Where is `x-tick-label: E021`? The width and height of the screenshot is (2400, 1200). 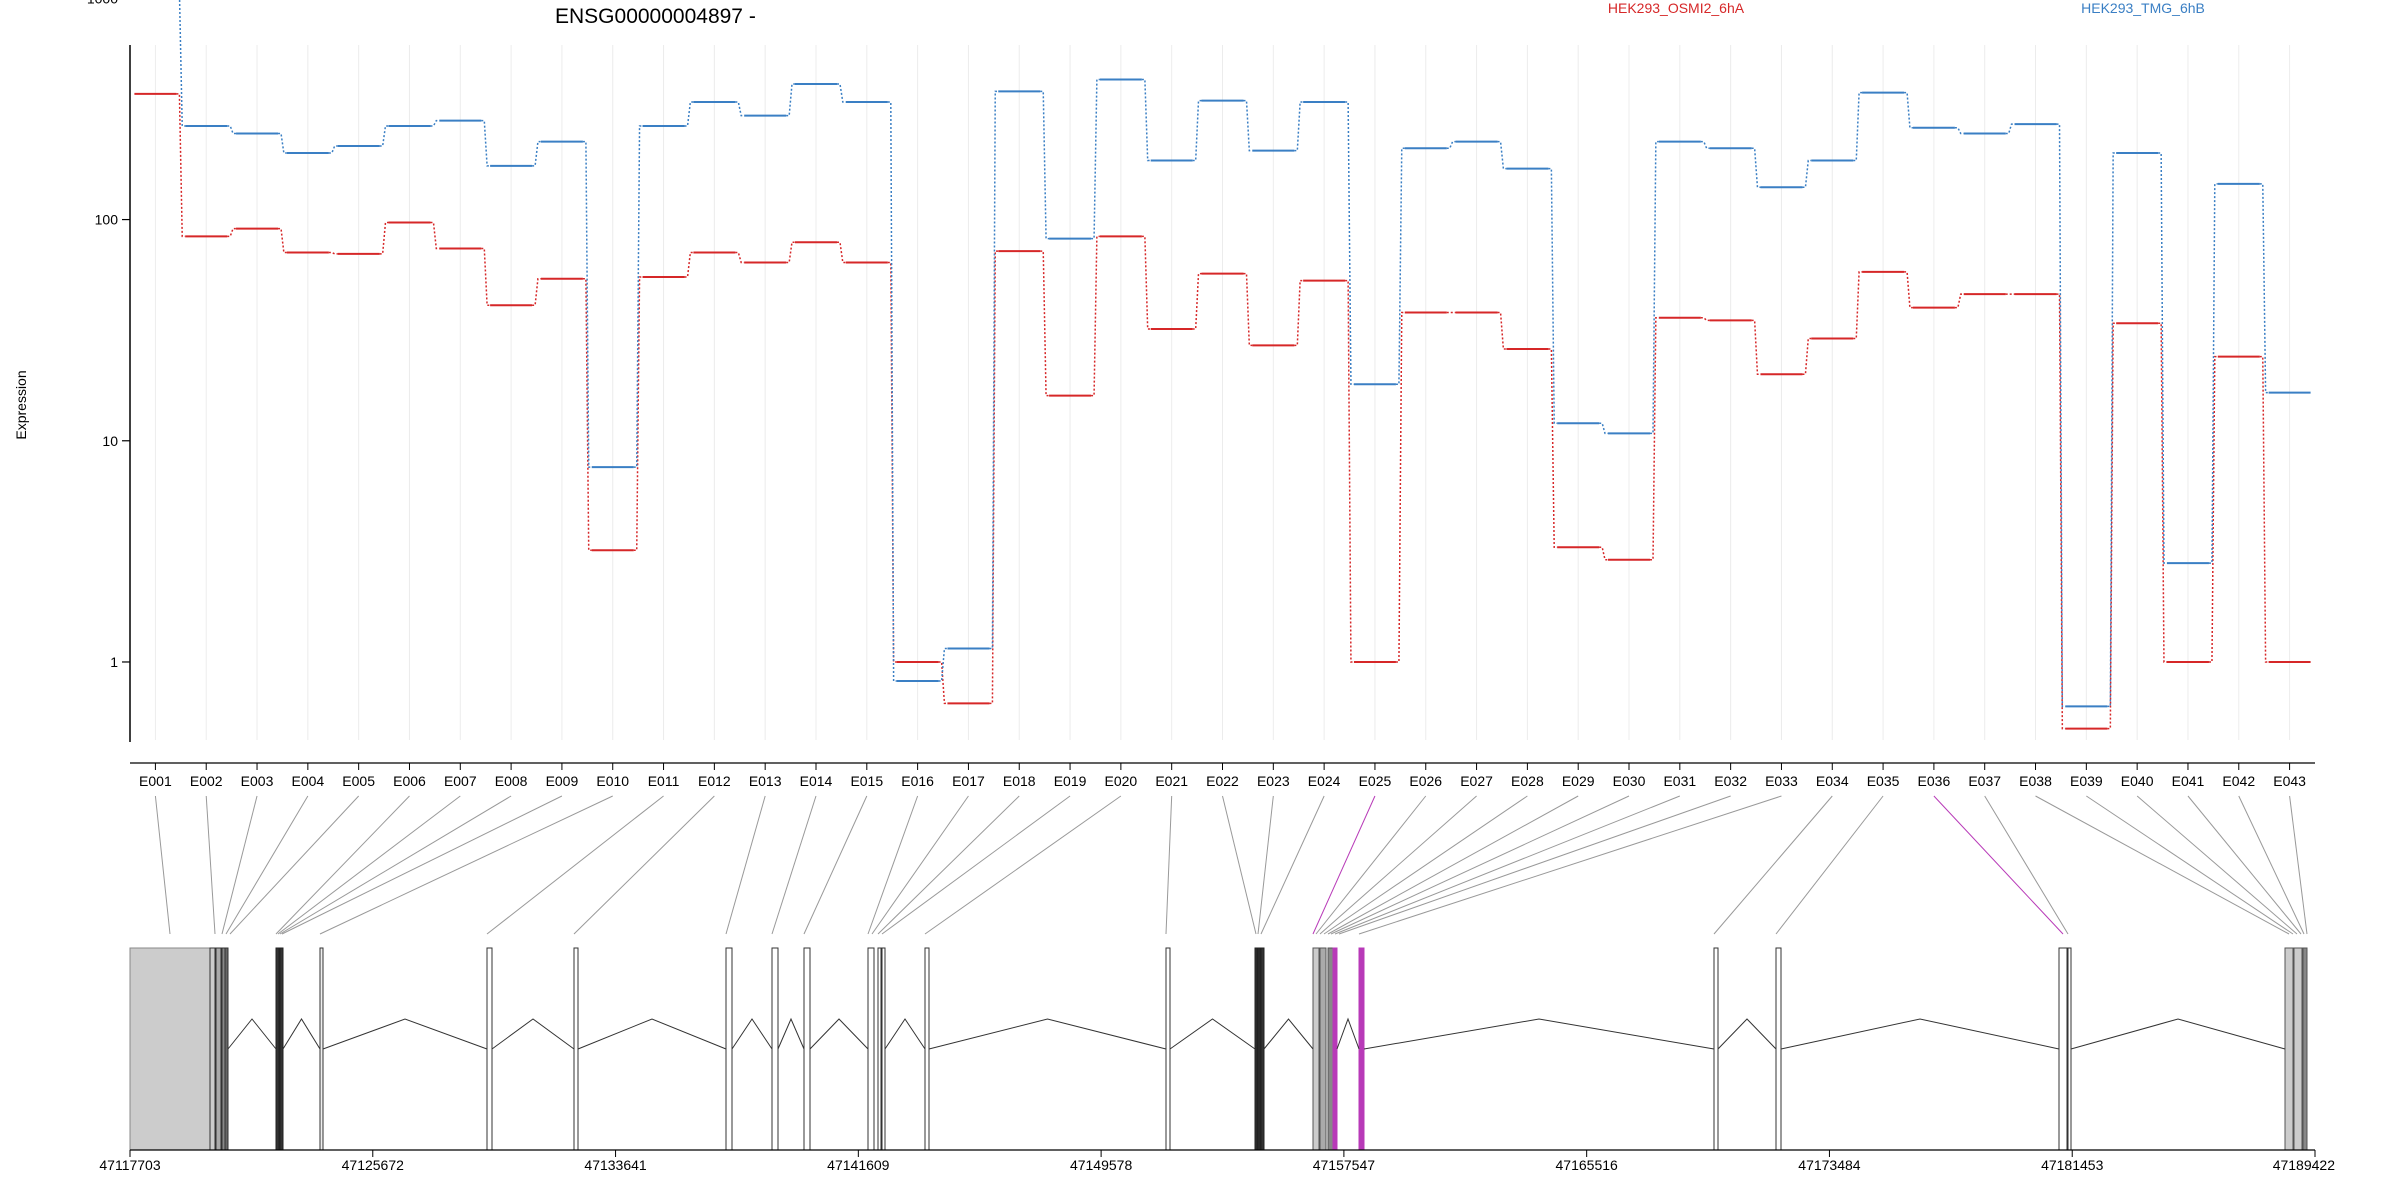
x-tick-label: E021 is located at coordinates (1171, 781).